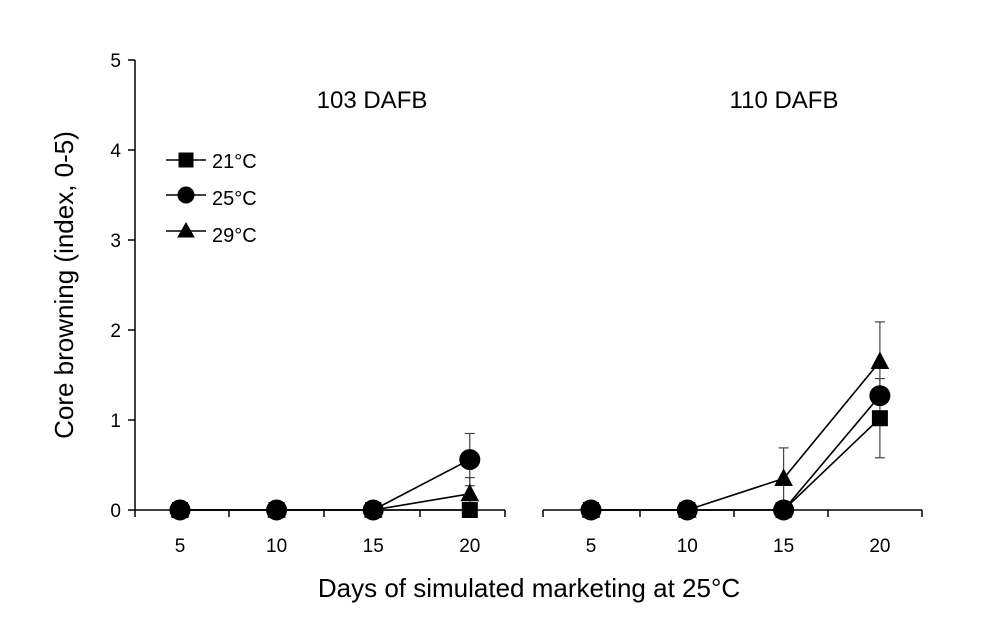 Image resolution: width=984 pixels, height=641 pixels. I want to click on legend-label-21c: 21°C, so click(234, 162).